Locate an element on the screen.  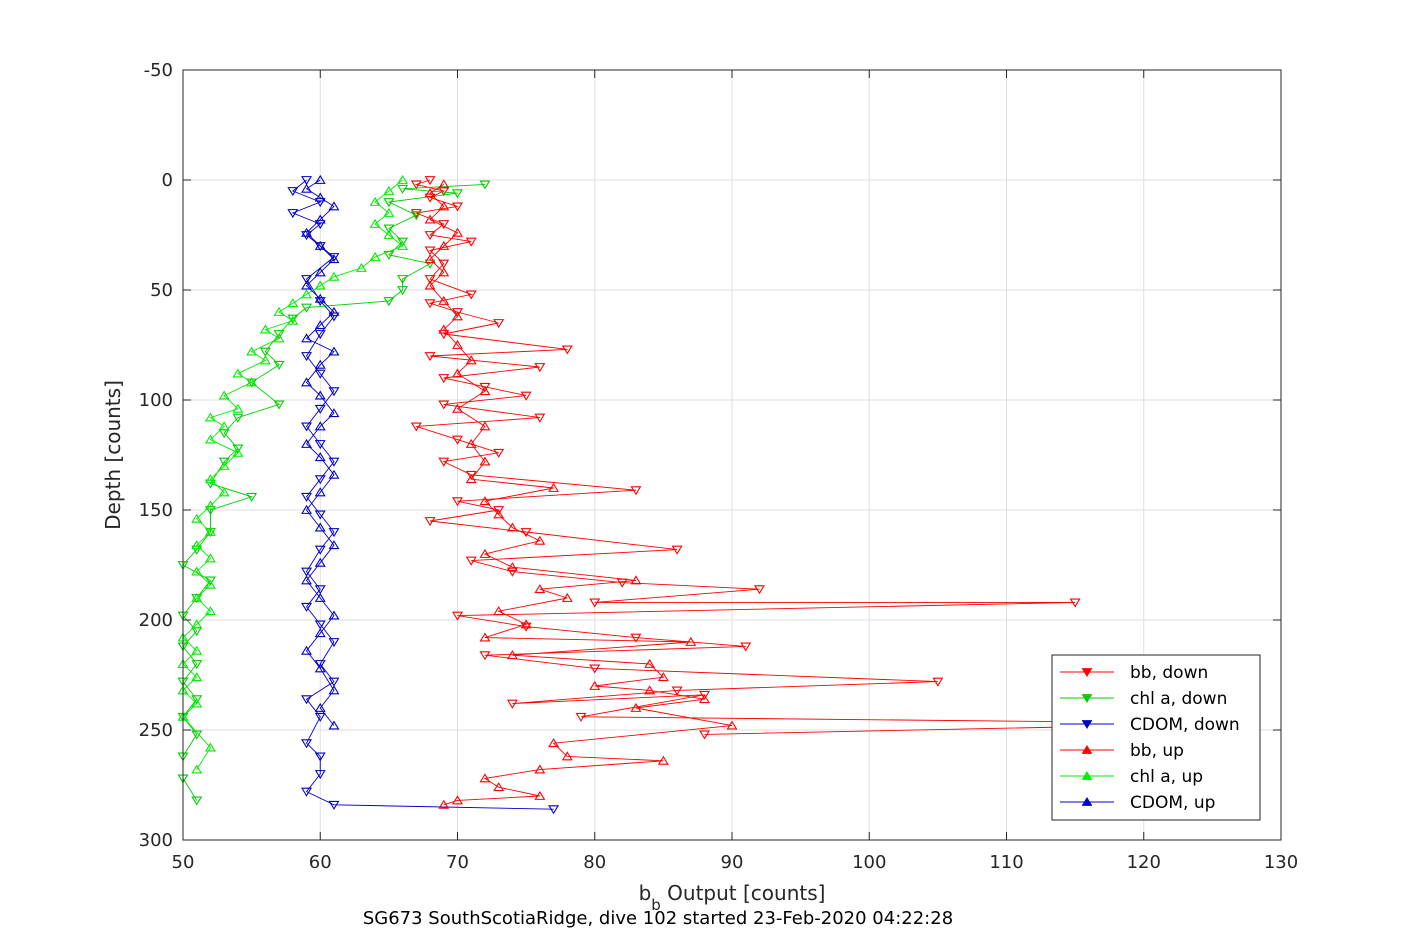
x-tick-label: 120 is located at coordinates (1144, 862).